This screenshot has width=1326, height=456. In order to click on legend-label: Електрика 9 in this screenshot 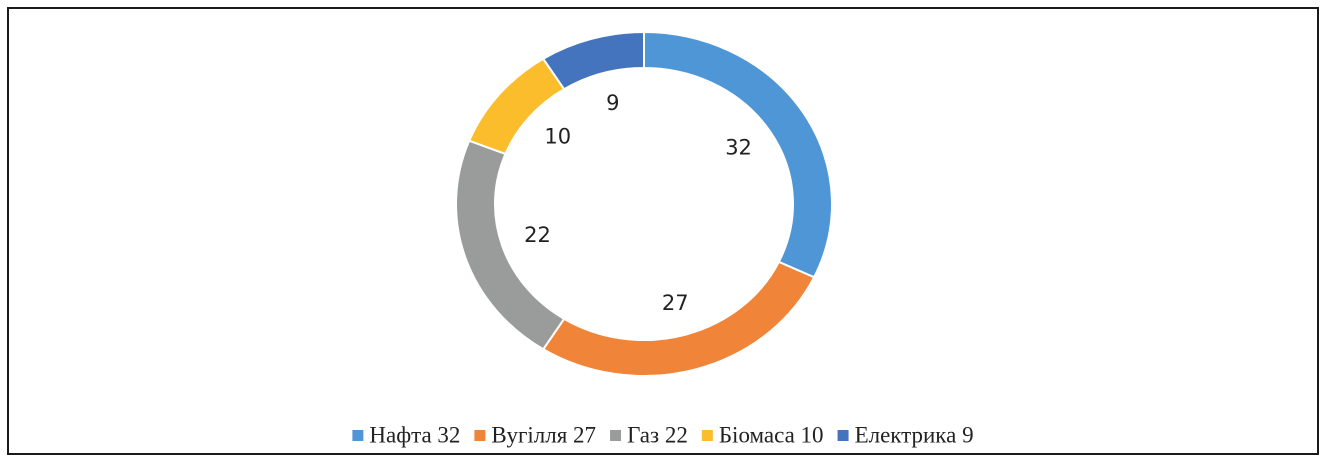, I will do `click(914, 434)`.